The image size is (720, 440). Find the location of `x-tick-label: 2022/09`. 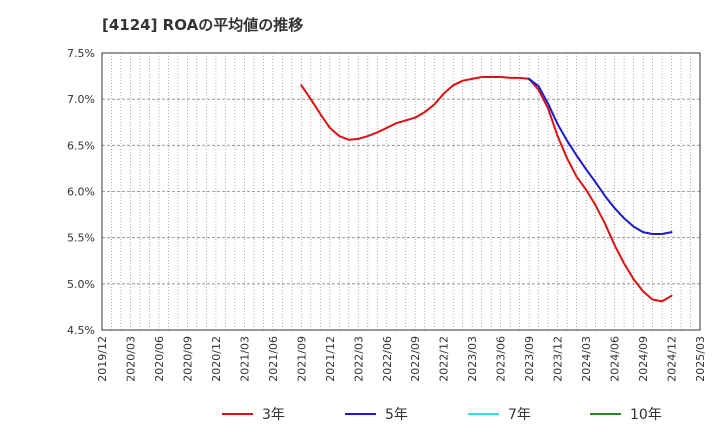

x-tick-label: 2022/09 is located at coordinates (415, 359).